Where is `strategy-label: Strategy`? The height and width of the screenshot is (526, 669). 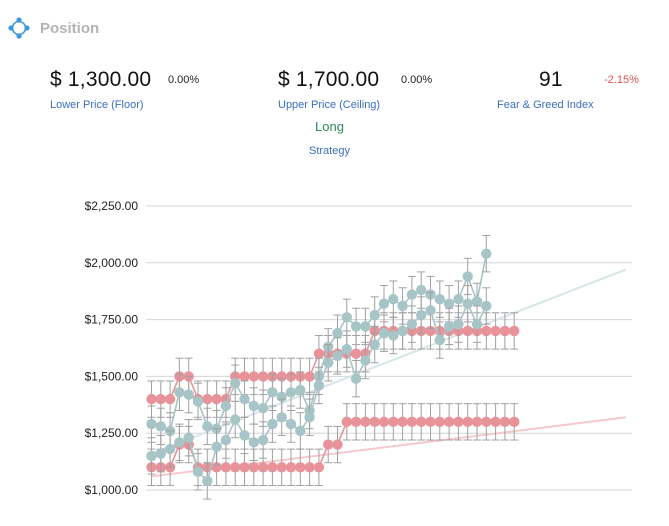
strategy-label: Strategy is located at coordinates (329, 151).